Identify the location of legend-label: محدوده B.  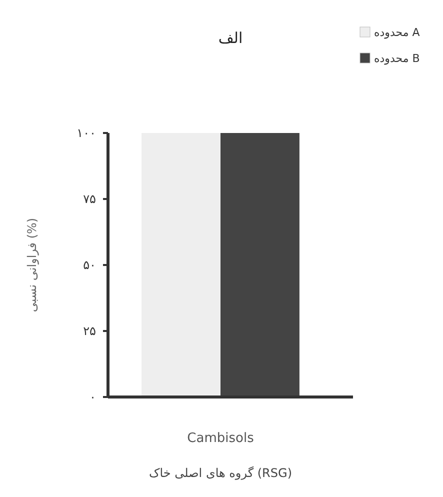
(397, 58).